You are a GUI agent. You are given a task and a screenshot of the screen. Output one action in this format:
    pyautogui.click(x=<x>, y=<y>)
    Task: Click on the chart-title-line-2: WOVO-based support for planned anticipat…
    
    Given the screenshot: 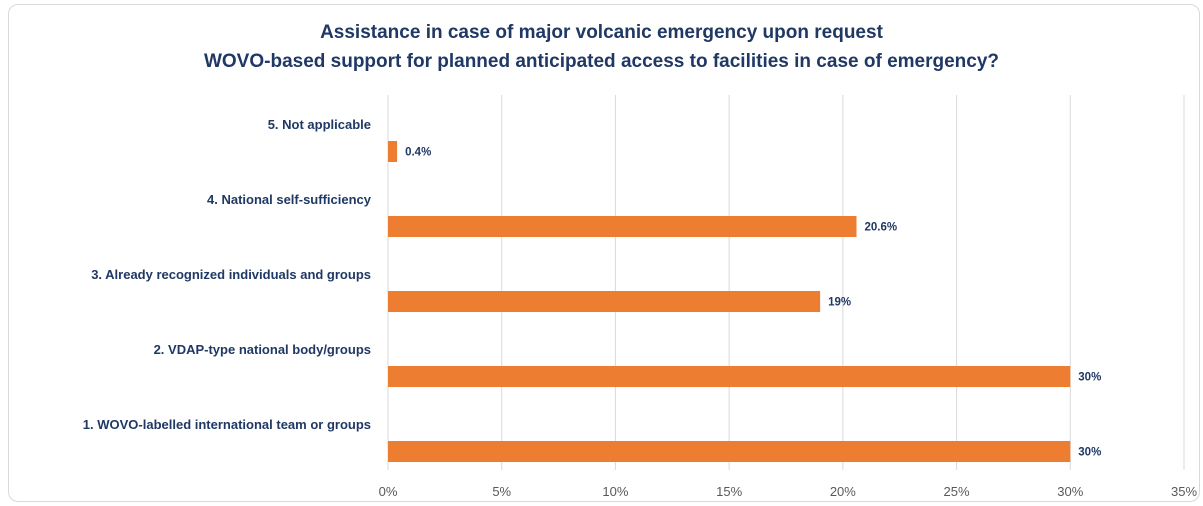 What is the action you would take?
    pyautogui.click(x=601, y=61)
    